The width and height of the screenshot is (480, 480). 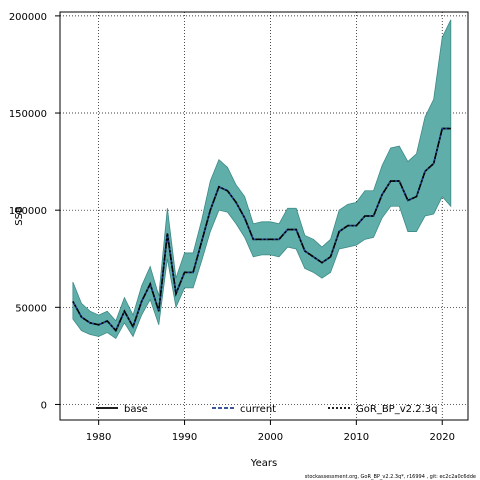 What do you see at coordinates (28, 17) in the screenshot?
I see `y-tick-label: 200000` at bounding box center [28, 17].